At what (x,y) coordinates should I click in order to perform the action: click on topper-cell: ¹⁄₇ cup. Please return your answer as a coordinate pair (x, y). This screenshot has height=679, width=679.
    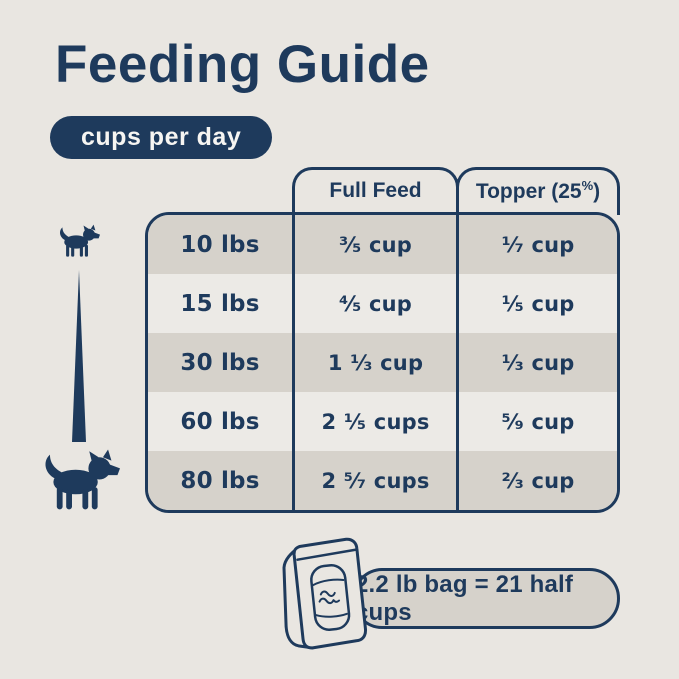
    Looking at the image, I should click on (536, 244).